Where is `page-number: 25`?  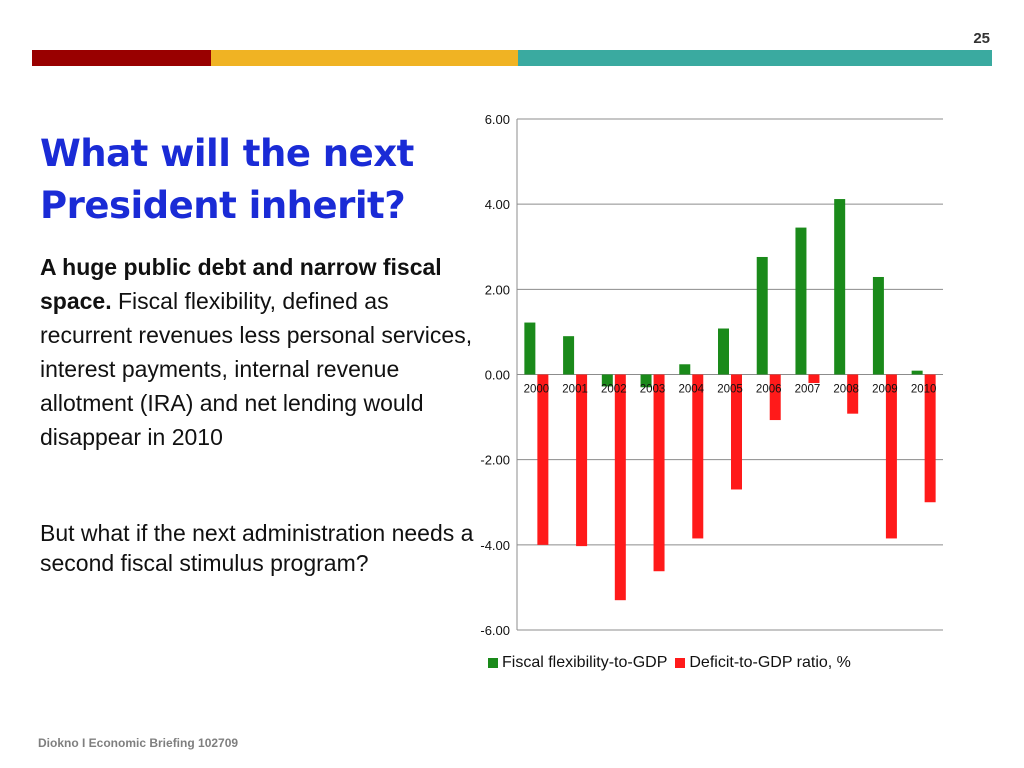 page-number: 25 is located at coordinates (981, 38).